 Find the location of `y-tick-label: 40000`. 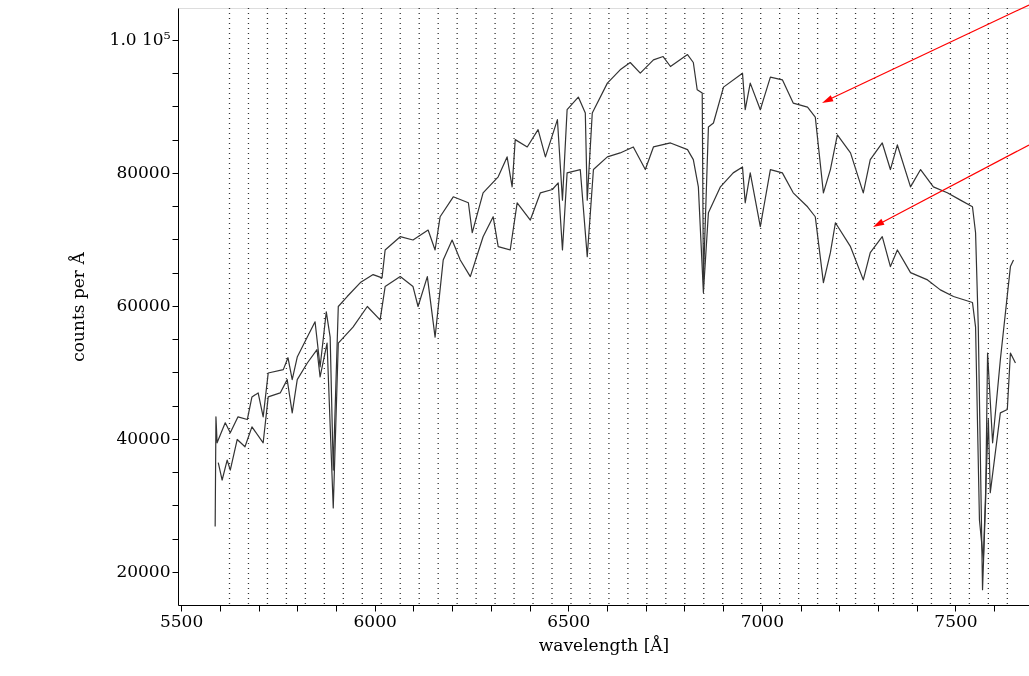

y-tick-label: 40000 is located at coordinates (143, 438).